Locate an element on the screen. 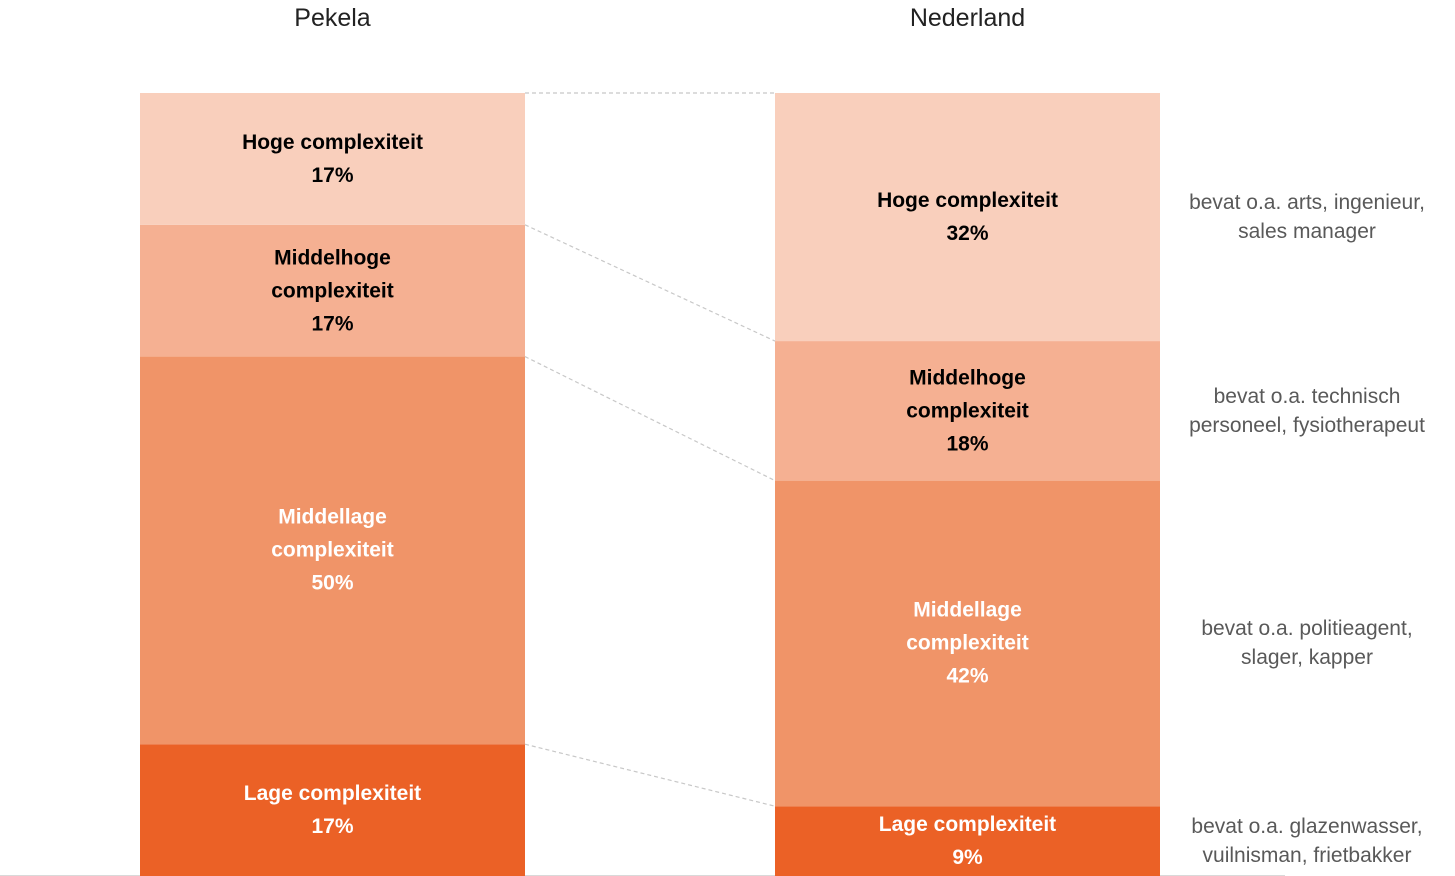  value-label: 9% is located at coordinates (967, 858).